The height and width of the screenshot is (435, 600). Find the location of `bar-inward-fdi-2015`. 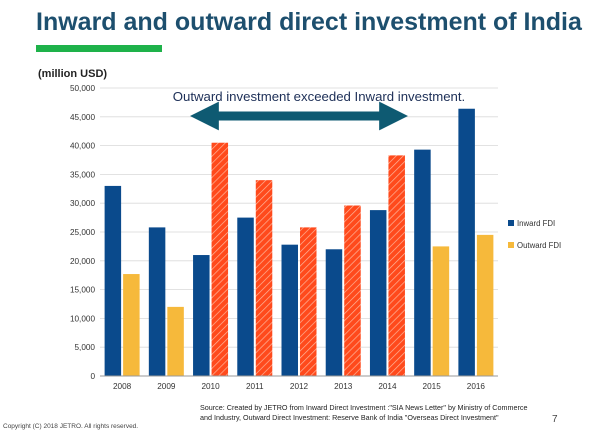

bar-inward-fdi-2015 is located at coordinates (422, 262).